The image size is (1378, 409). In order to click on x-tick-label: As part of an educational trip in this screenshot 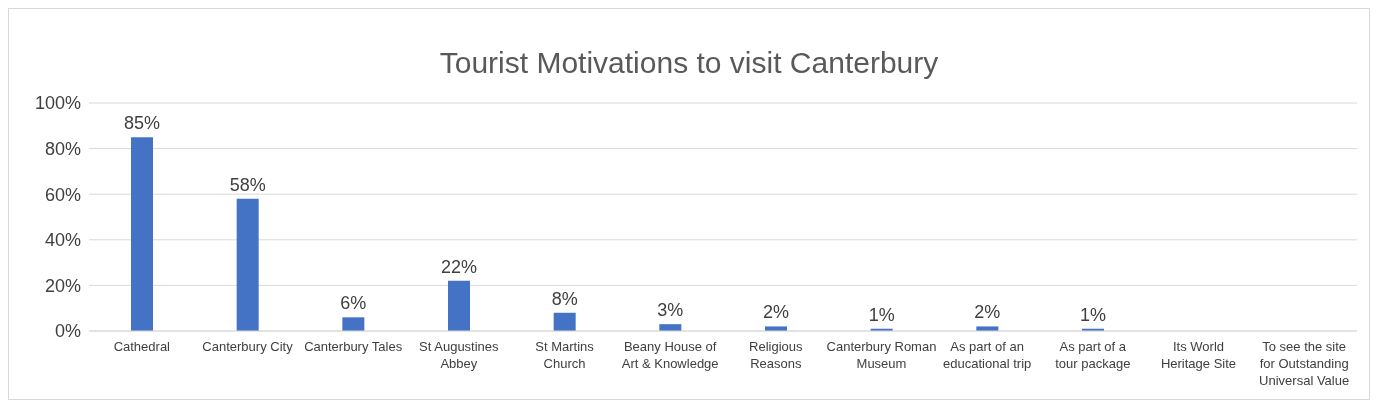, I will do `click(987, 355)`.